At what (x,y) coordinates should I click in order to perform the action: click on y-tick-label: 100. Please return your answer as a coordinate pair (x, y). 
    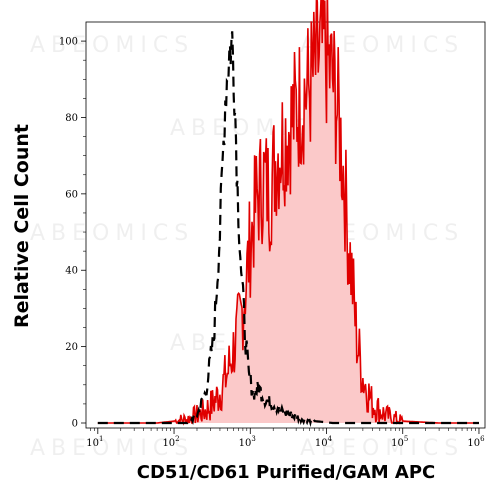
    Looking at the image, I should click on (68, 42).